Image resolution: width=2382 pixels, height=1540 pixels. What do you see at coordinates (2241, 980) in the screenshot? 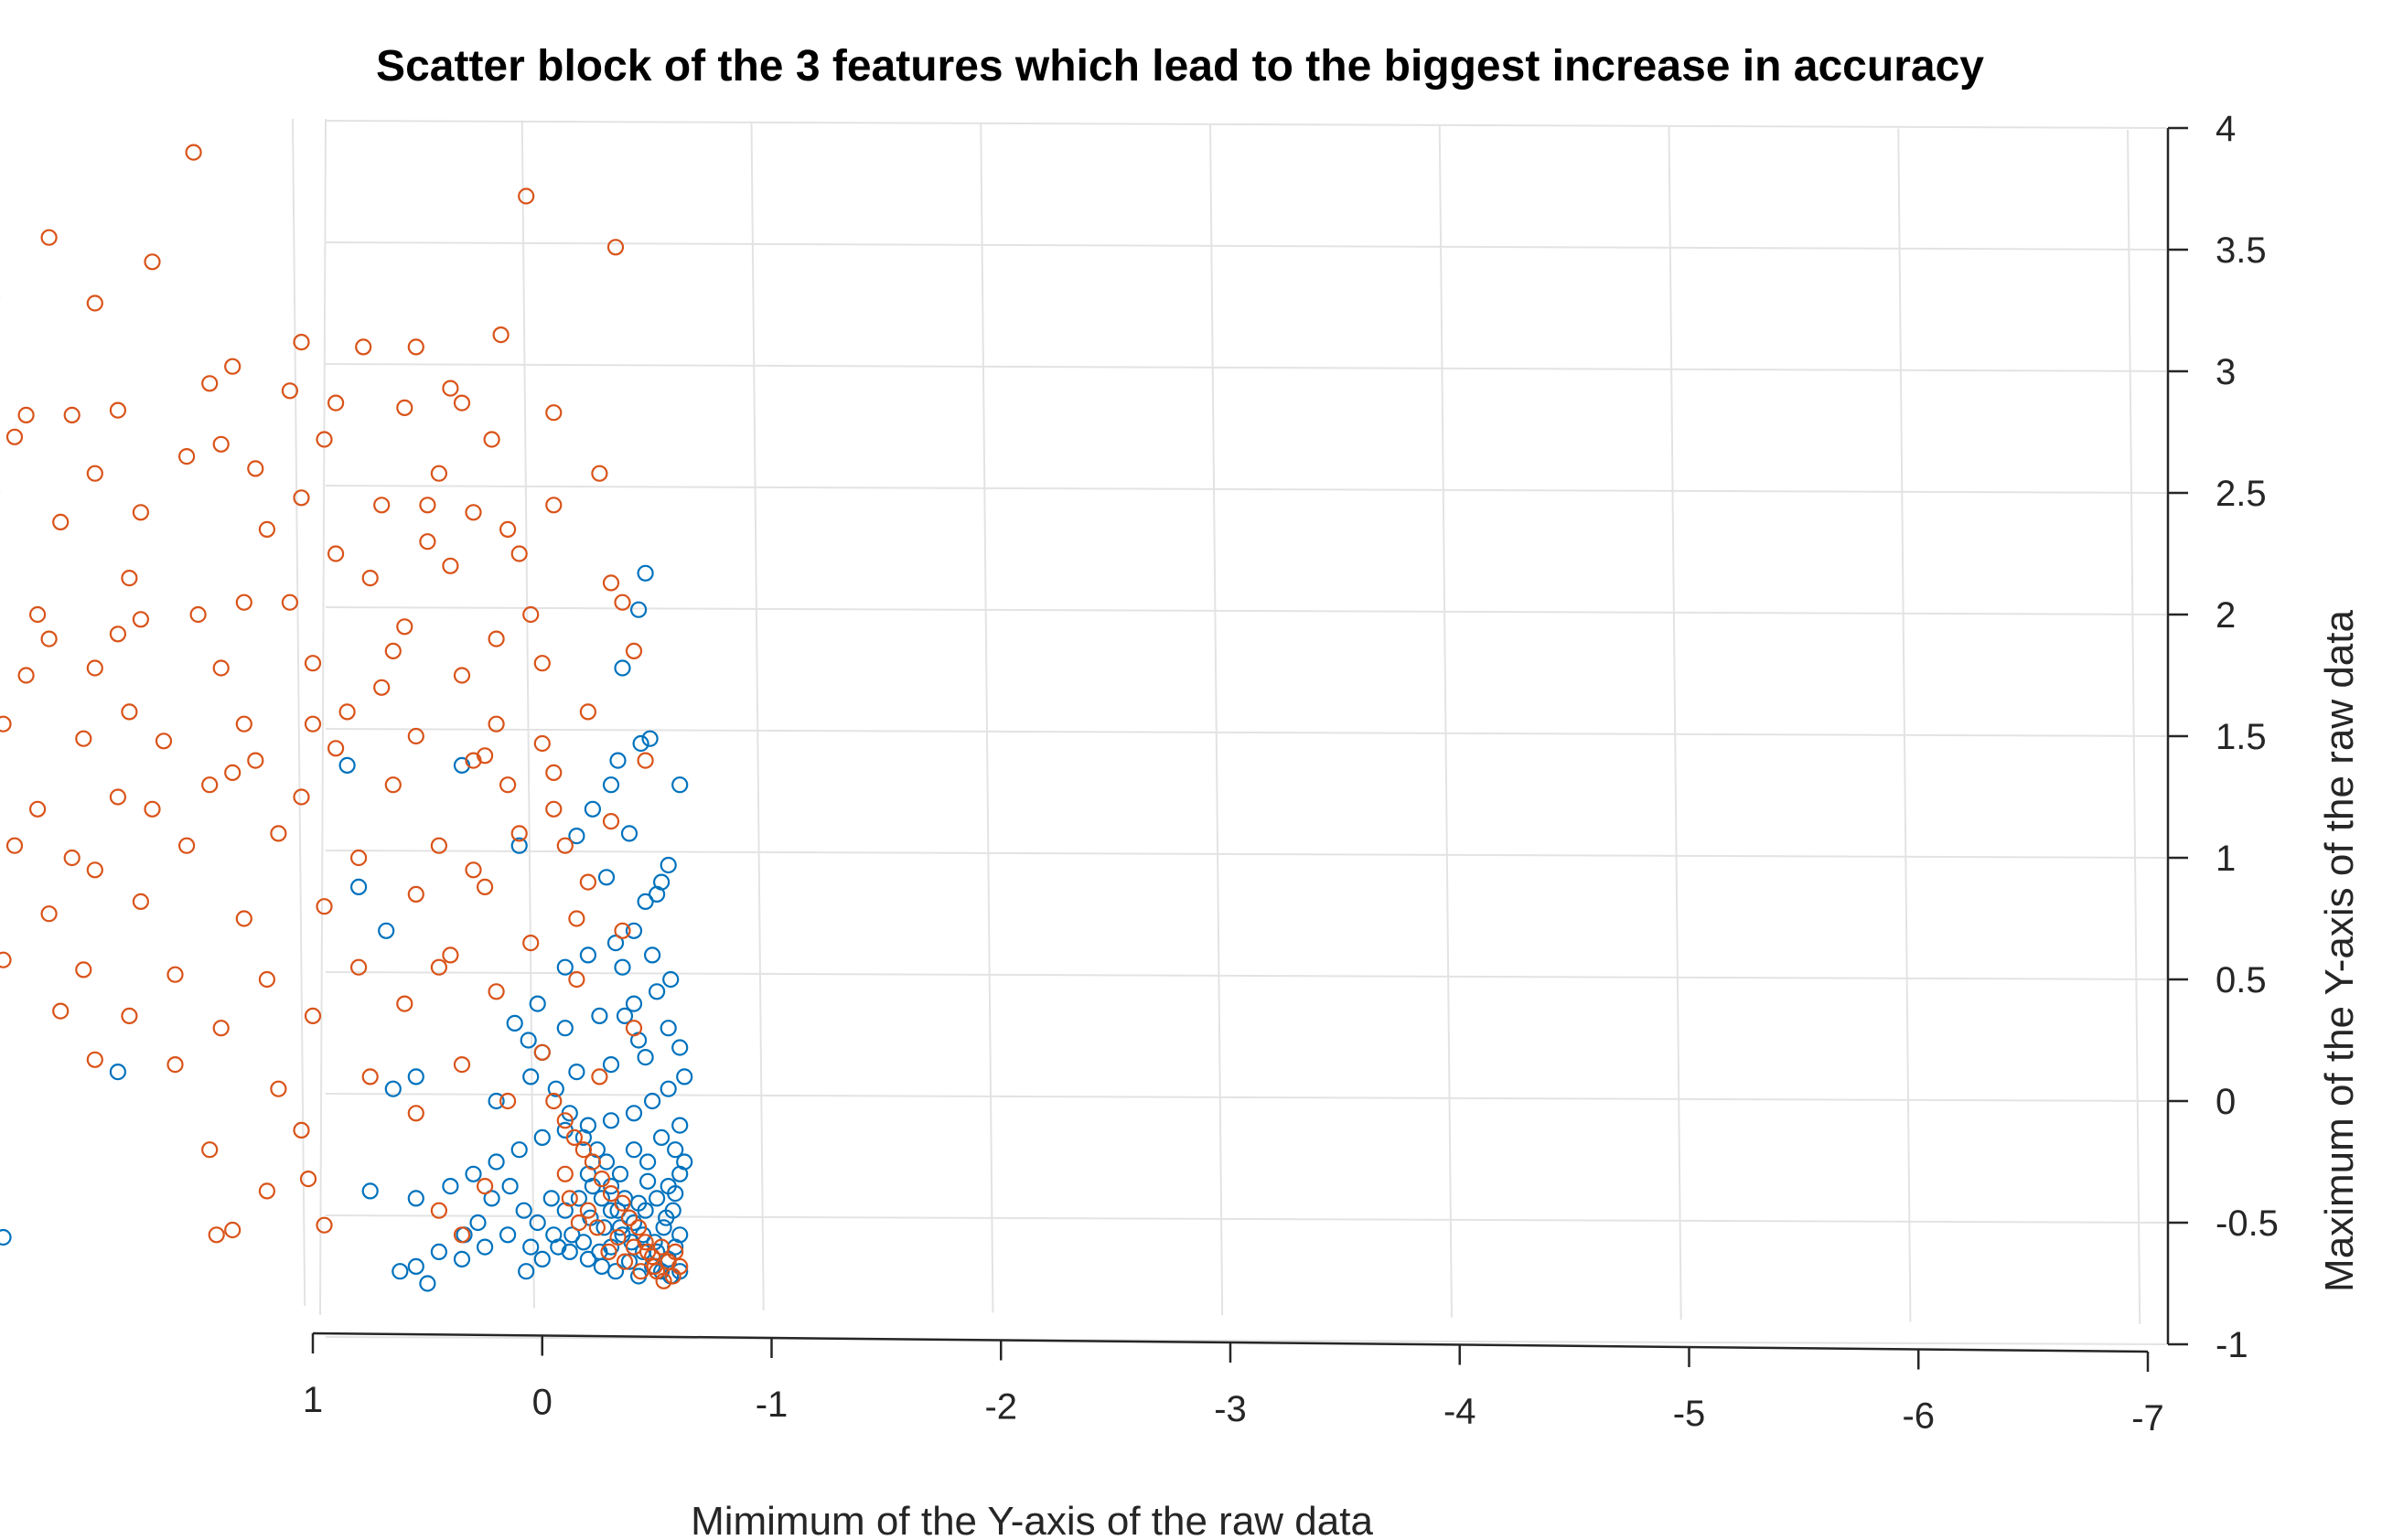
I see `y-tick-label: 0.5` at bounding box center [2241, 980].